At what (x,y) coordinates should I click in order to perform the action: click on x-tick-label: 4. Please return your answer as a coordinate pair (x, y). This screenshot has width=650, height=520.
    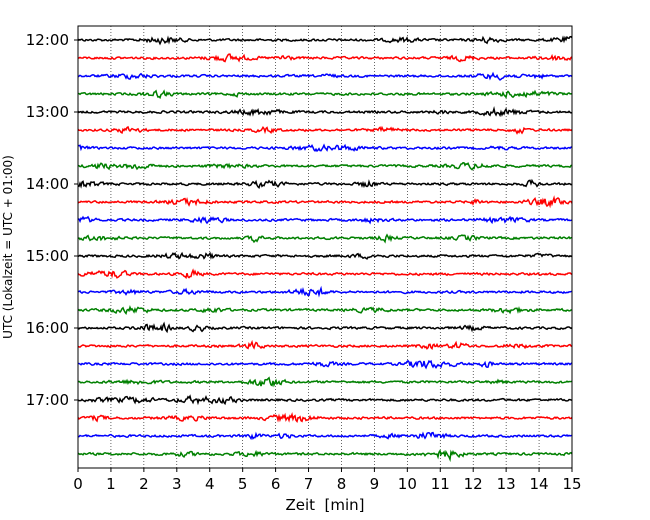
    Looking at the image, I should click on (210, 484).